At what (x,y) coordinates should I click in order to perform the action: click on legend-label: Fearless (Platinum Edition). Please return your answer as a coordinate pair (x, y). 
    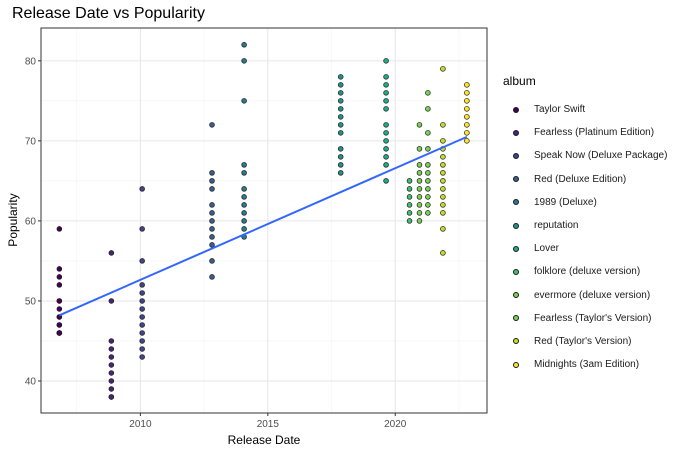
    Looking at the image, I should click on (594, 133).